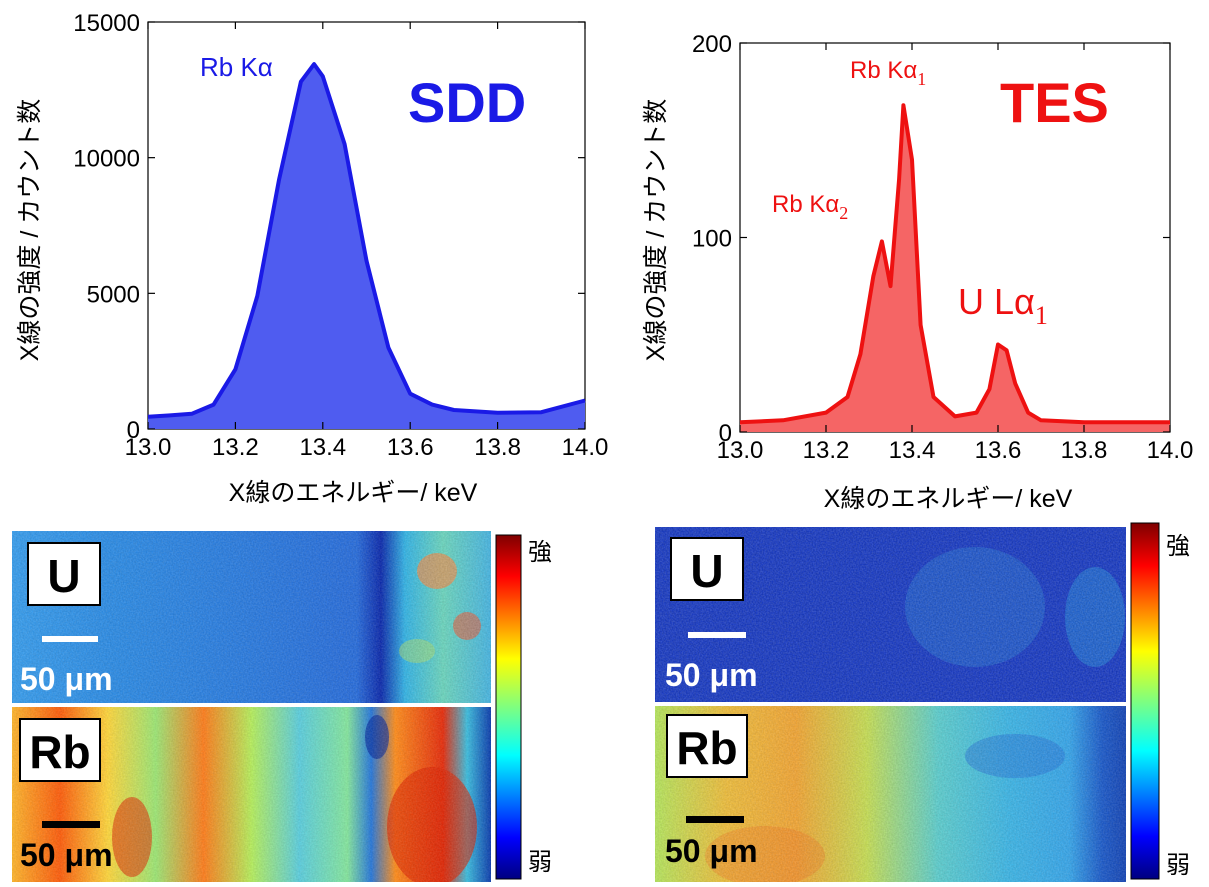 This screenshot has width=1209, height=887. I want to click on y-tick-label: 10000, so click(106, 159).